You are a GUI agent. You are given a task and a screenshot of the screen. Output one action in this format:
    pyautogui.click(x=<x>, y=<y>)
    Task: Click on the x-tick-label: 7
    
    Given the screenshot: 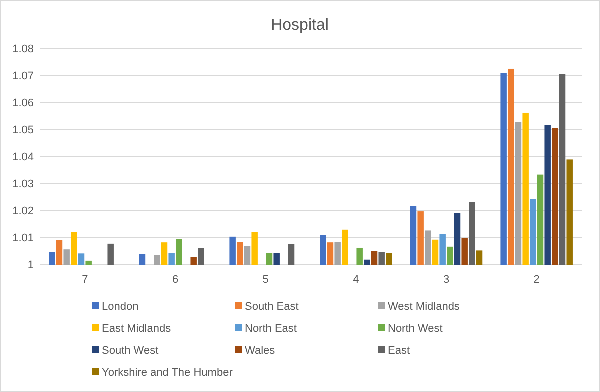 What is the action you would take?
    pyautogui.click(x=85, y=280)
    